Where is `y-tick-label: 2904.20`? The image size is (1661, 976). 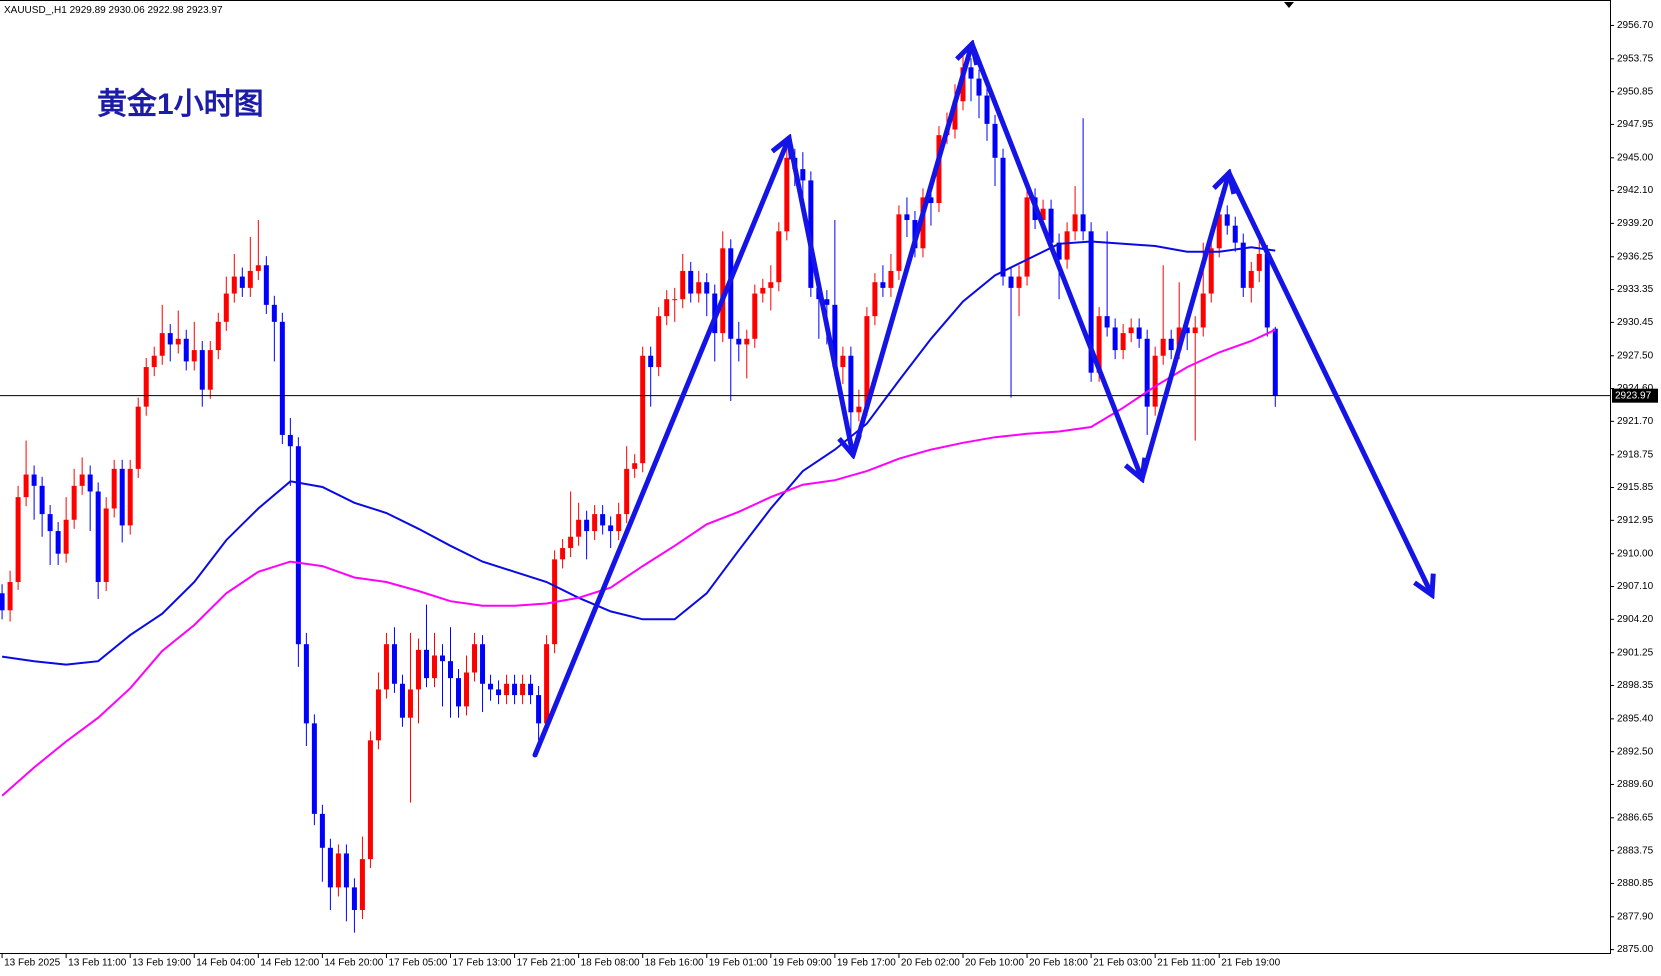
y-tick-label: 2904.20 is located at coordinates (1635, 619).